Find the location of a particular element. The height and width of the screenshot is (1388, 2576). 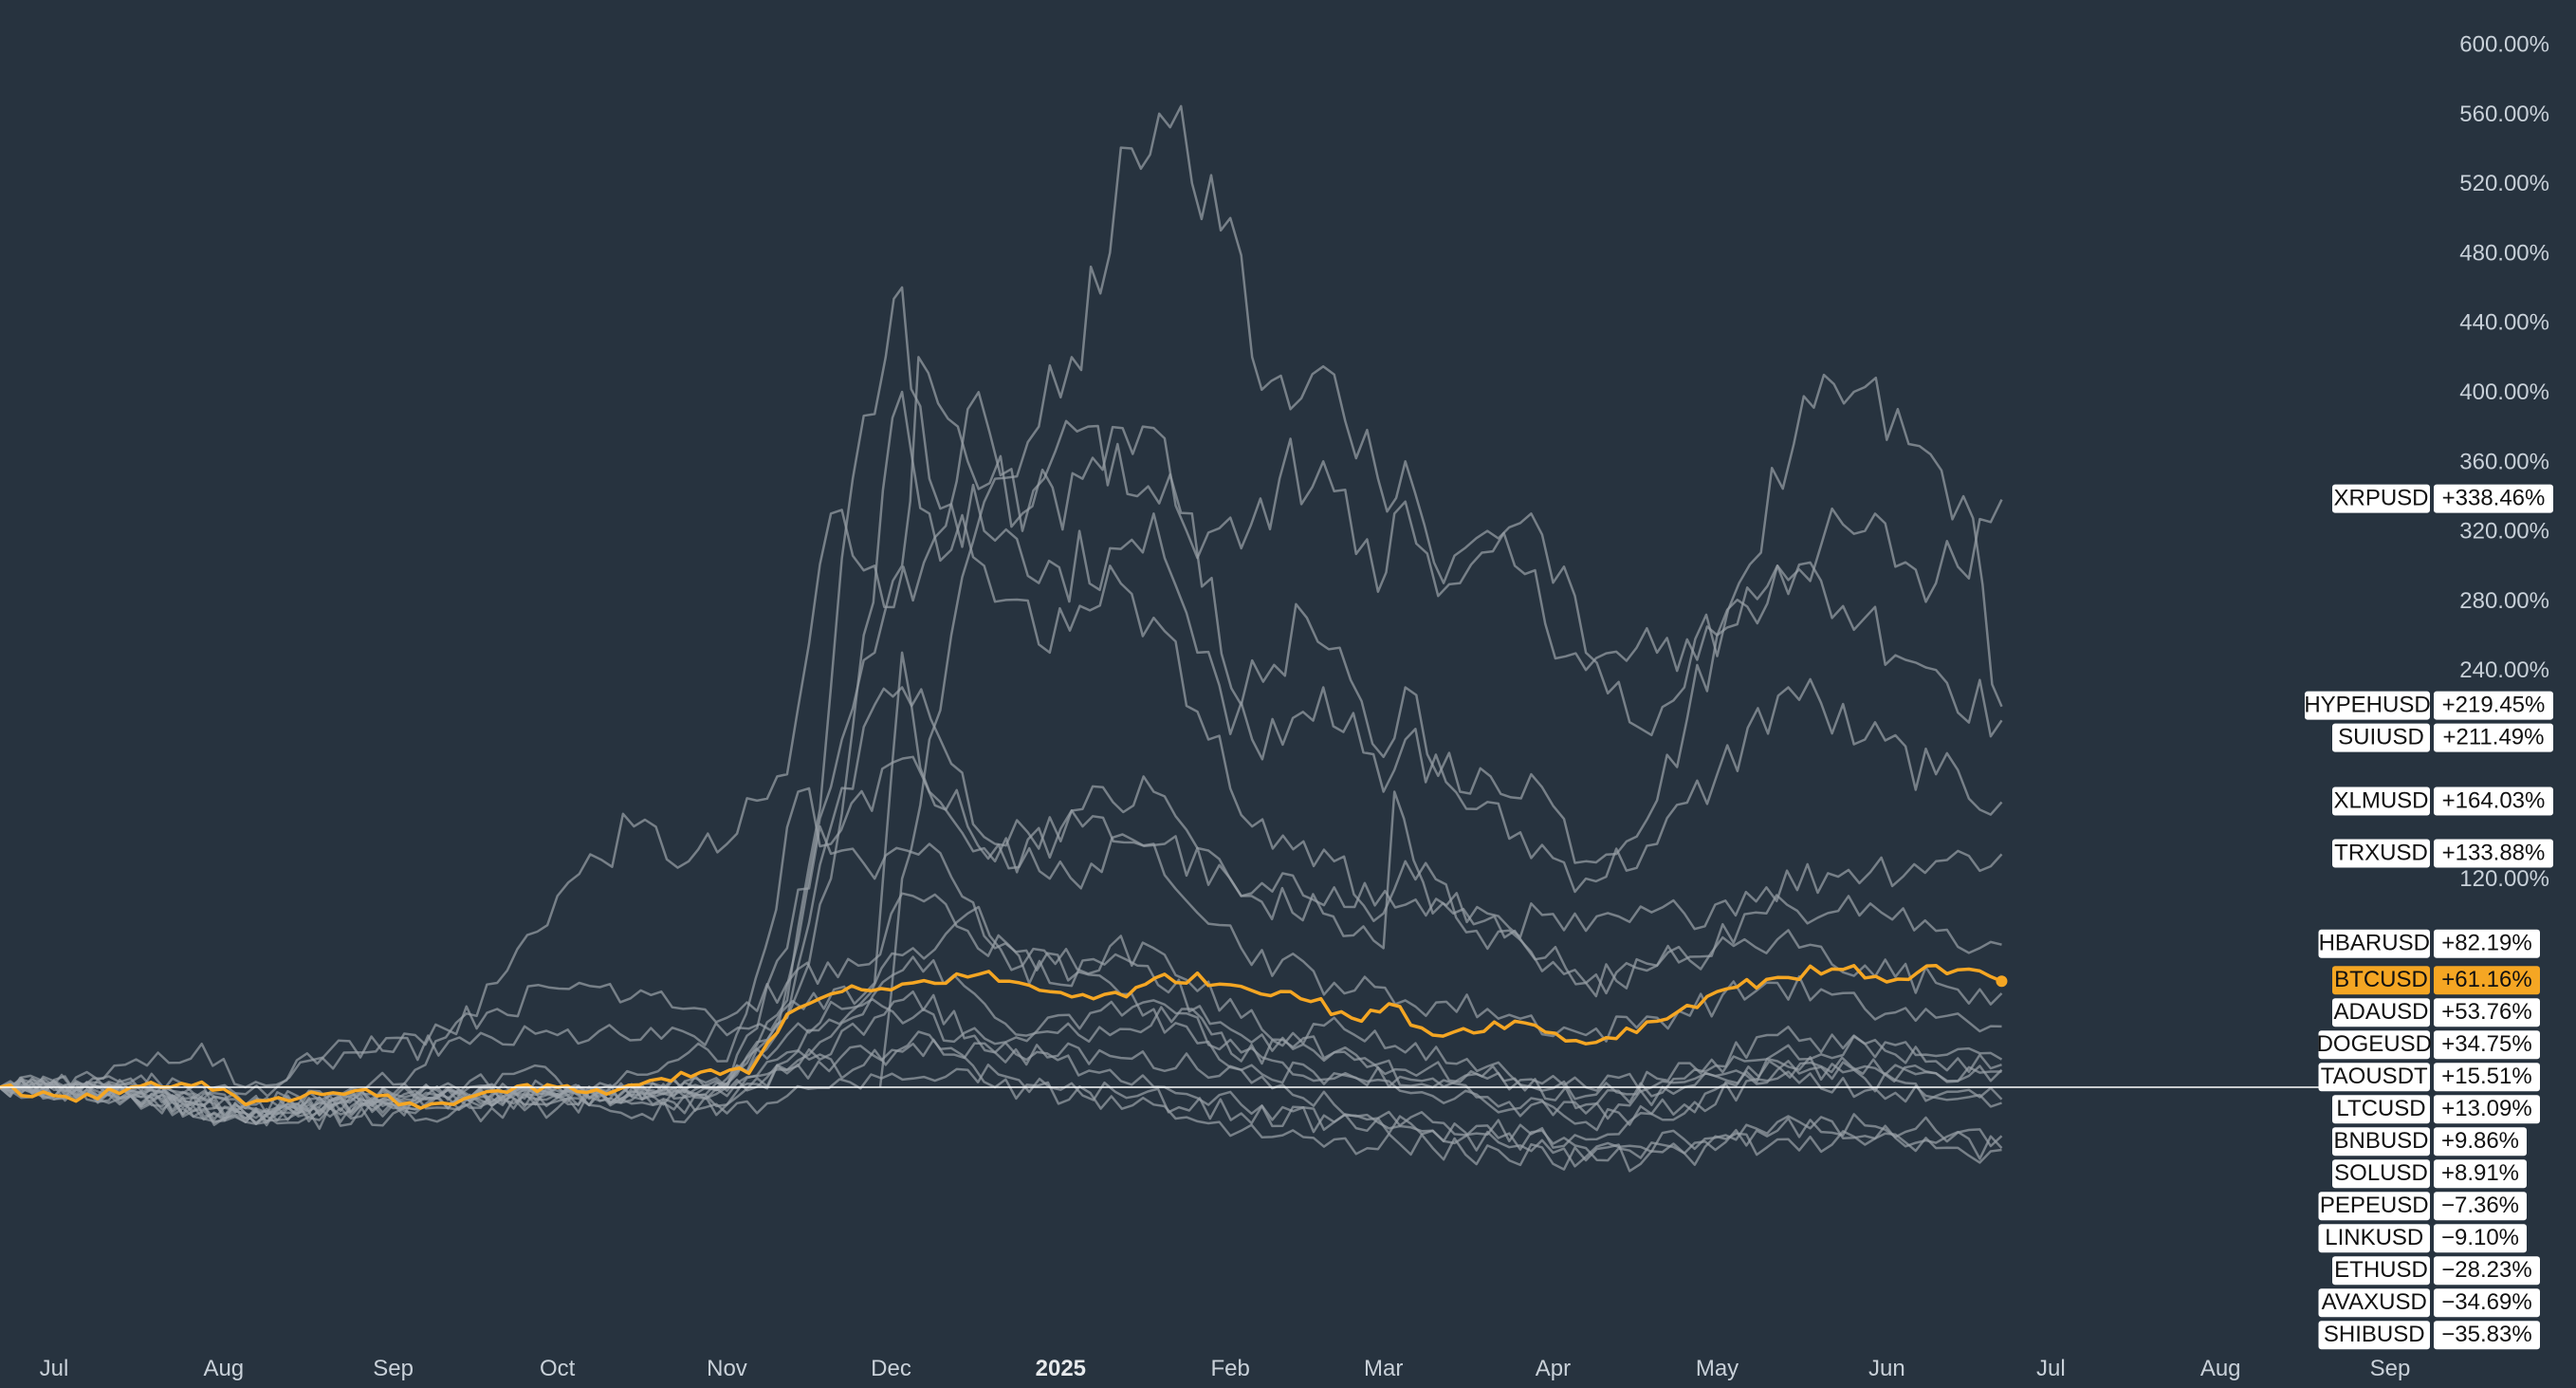

value-tag-symbol: BTCUSD is located at coordinates (2381, 979).